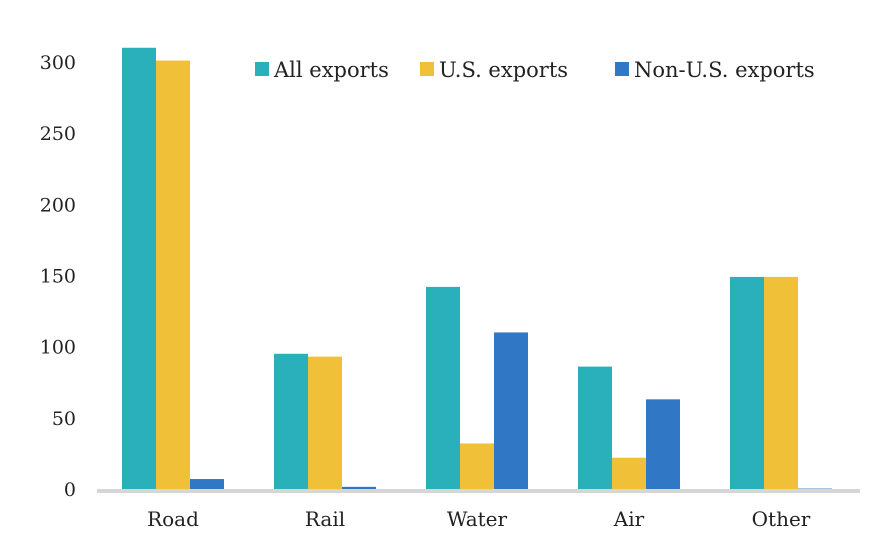  Describe the element at coordinates (58, 348) in the screenshot. I see `y-tick-label: 100` at that location.